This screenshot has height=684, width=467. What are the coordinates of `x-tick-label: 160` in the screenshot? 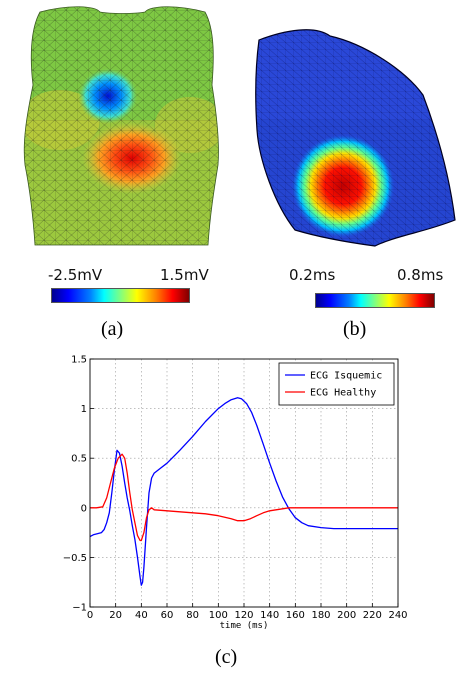 It's located at (295, 615).